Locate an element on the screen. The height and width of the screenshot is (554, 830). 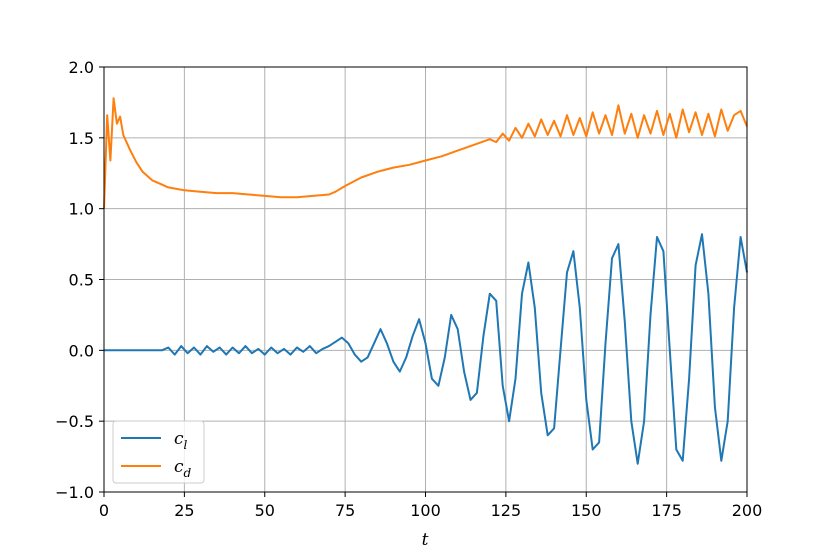
y-tick-label: −0.5 is located at coordinates (74, 421).